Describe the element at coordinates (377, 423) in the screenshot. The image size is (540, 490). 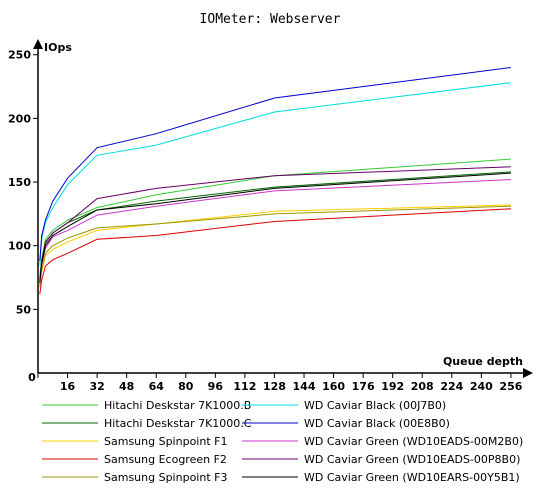
I see `legend-label: WD Caviar Black (00E8B0)` at that location.